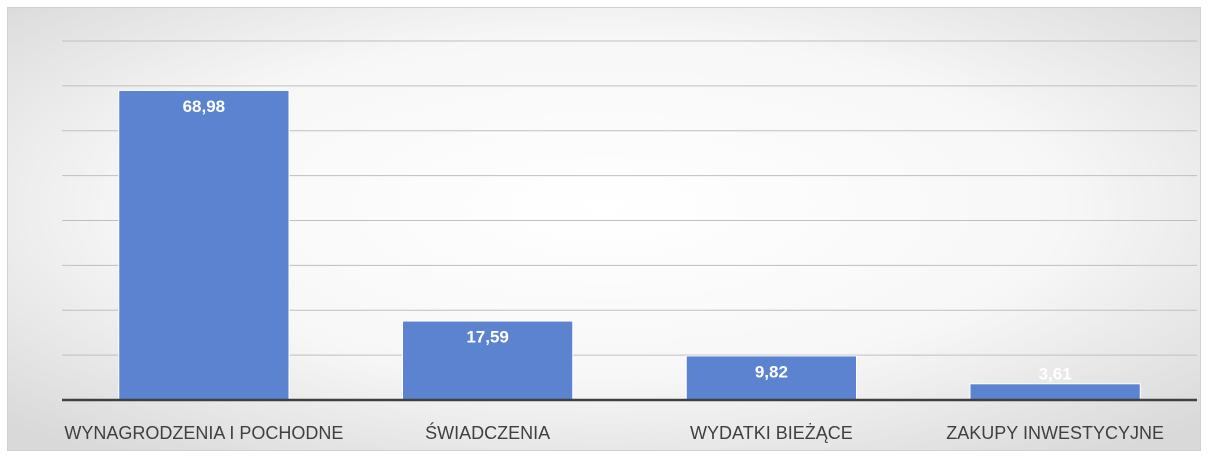 Image resolution: width=1208 pixels, height=457 pixels. Describe the element at coordinates (487, 337) in the screenshot. I see `data-label: 17,59` at that location.